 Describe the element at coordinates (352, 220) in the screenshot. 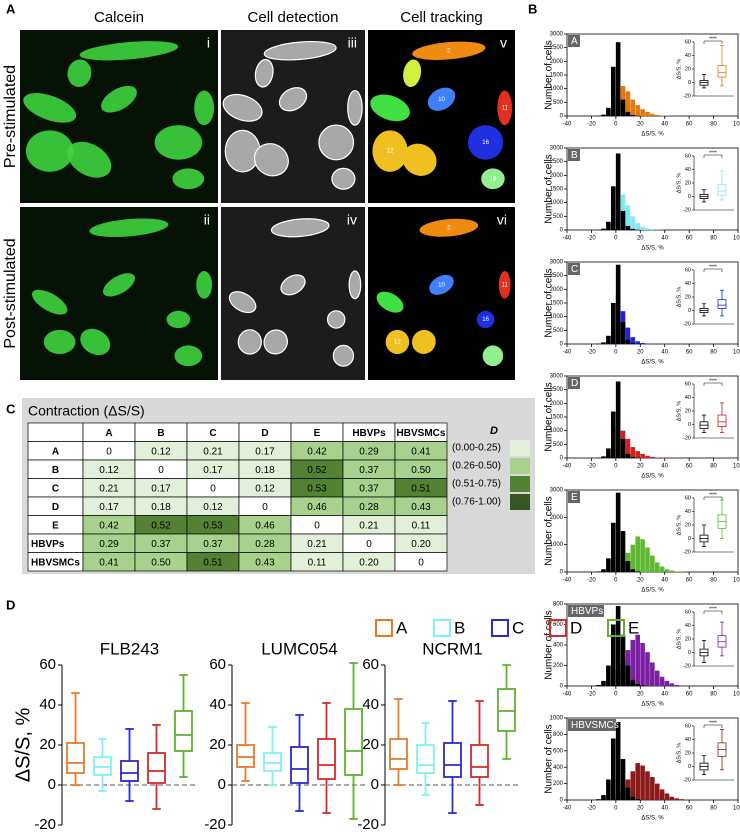

I see `image-label: iv` at that location.